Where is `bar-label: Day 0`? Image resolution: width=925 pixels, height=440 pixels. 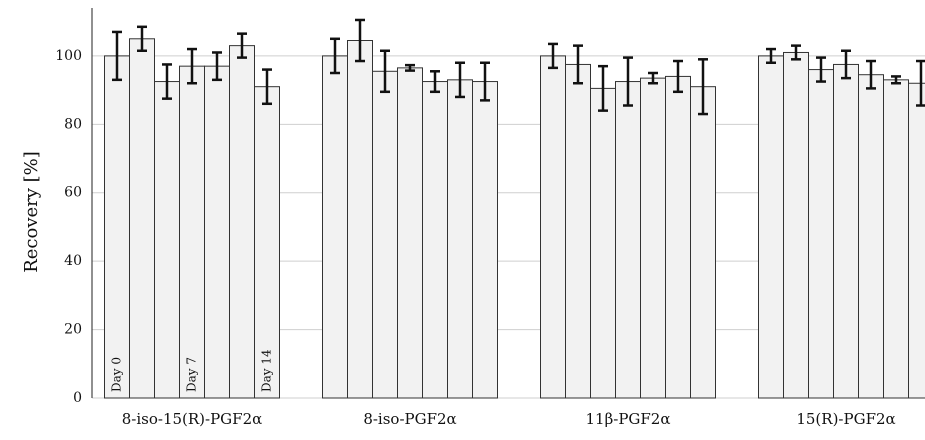 bar-label: Day 0 is located at coordinates (117, 374).